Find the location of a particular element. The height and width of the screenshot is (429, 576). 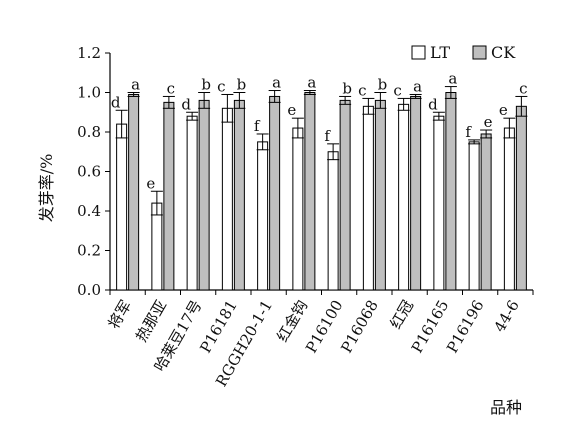

x-tick-label: 红金钩 is located at coordinates (292, 321).